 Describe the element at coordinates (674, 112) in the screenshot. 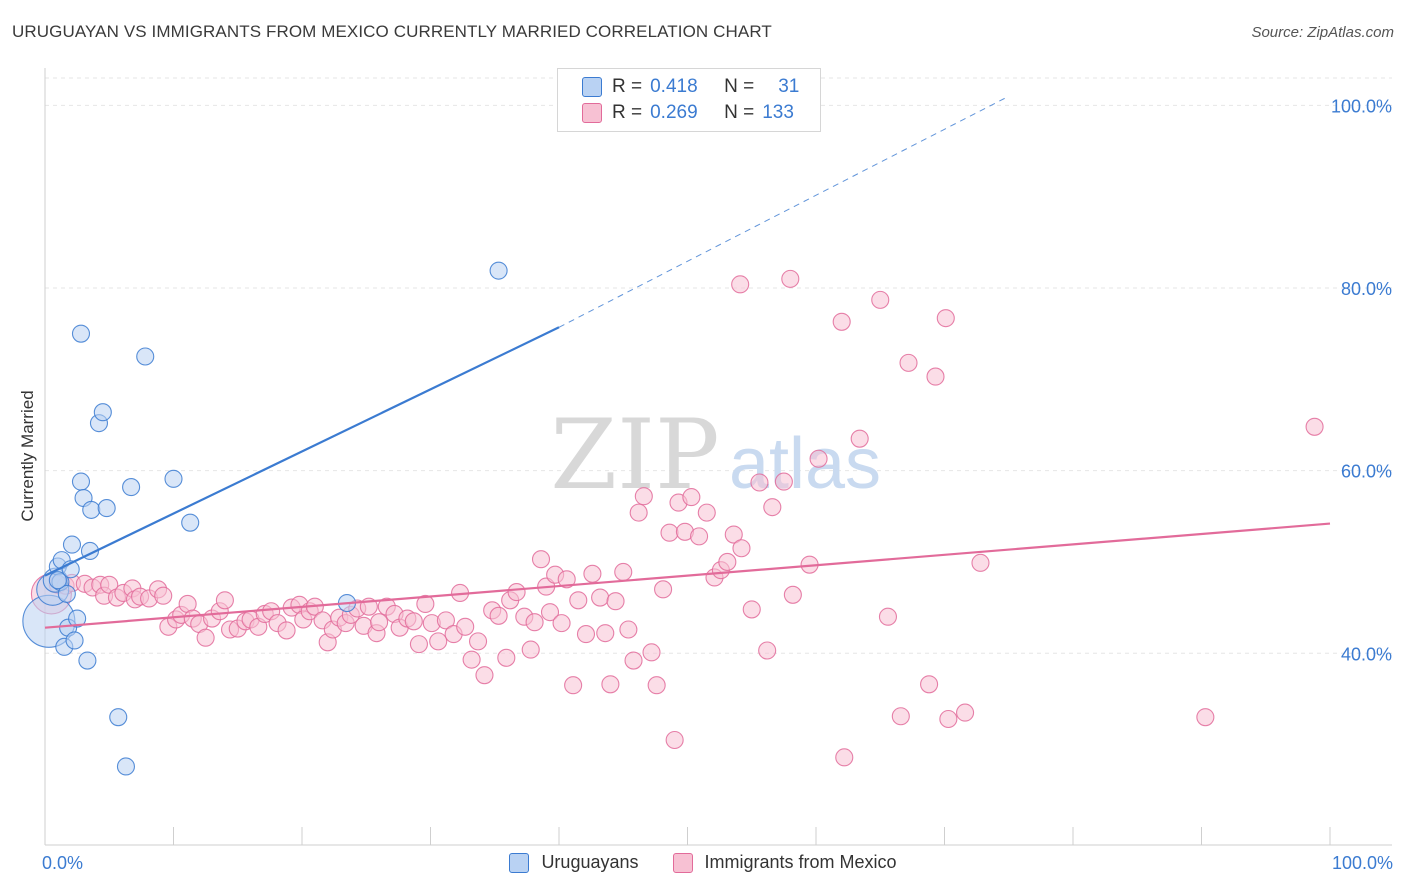

I see `legend-r-value: 0.269` at that location.